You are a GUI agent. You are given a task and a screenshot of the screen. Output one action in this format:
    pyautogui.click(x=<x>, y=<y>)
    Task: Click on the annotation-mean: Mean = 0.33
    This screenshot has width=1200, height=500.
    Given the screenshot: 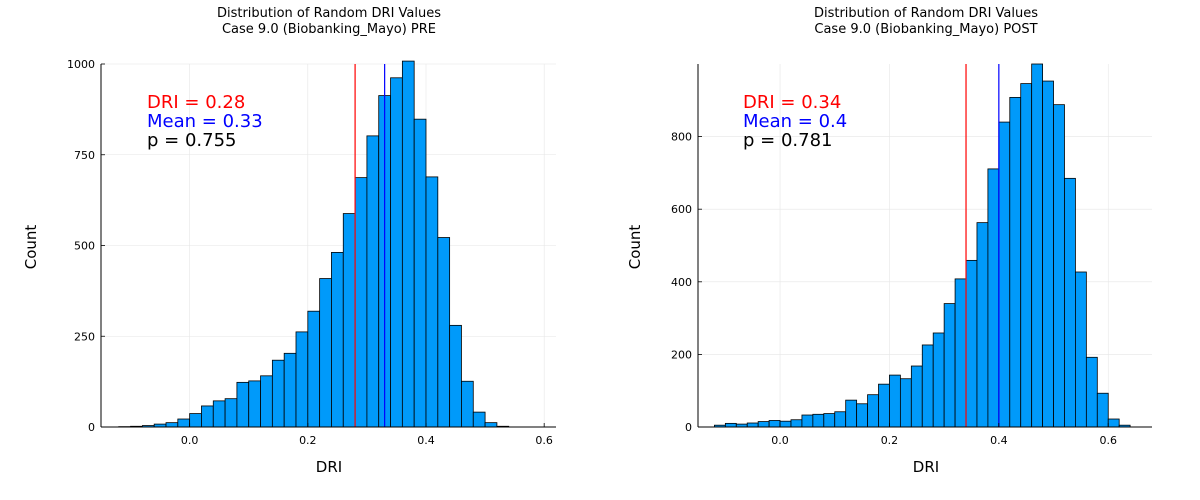 What is the action you would take?
    pyautogui.click(x=205, y=121)
    